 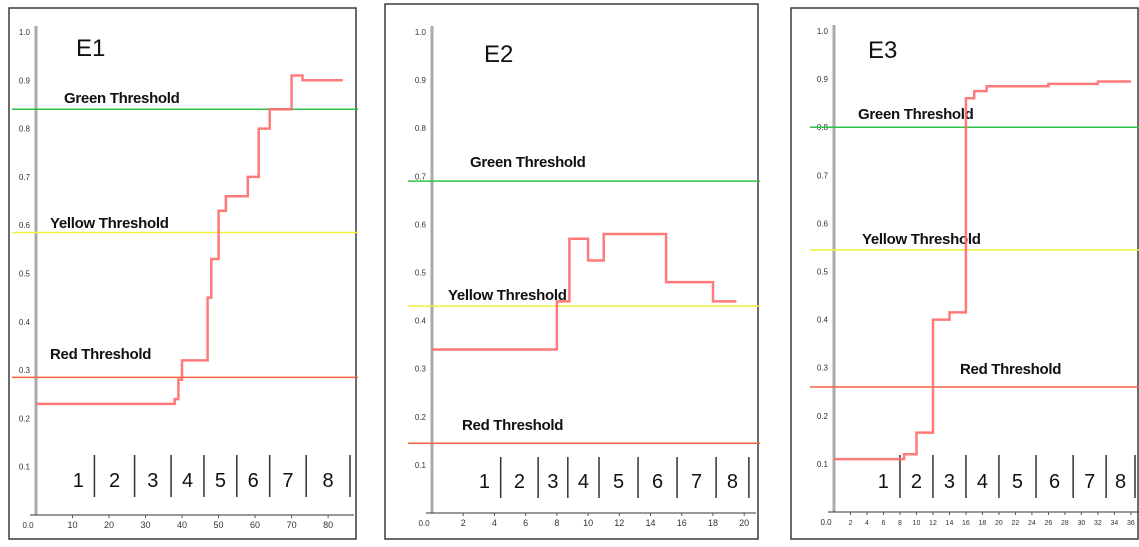 I want to click on e2-y-tick-label: 0.2, so click(x=421, y=417).